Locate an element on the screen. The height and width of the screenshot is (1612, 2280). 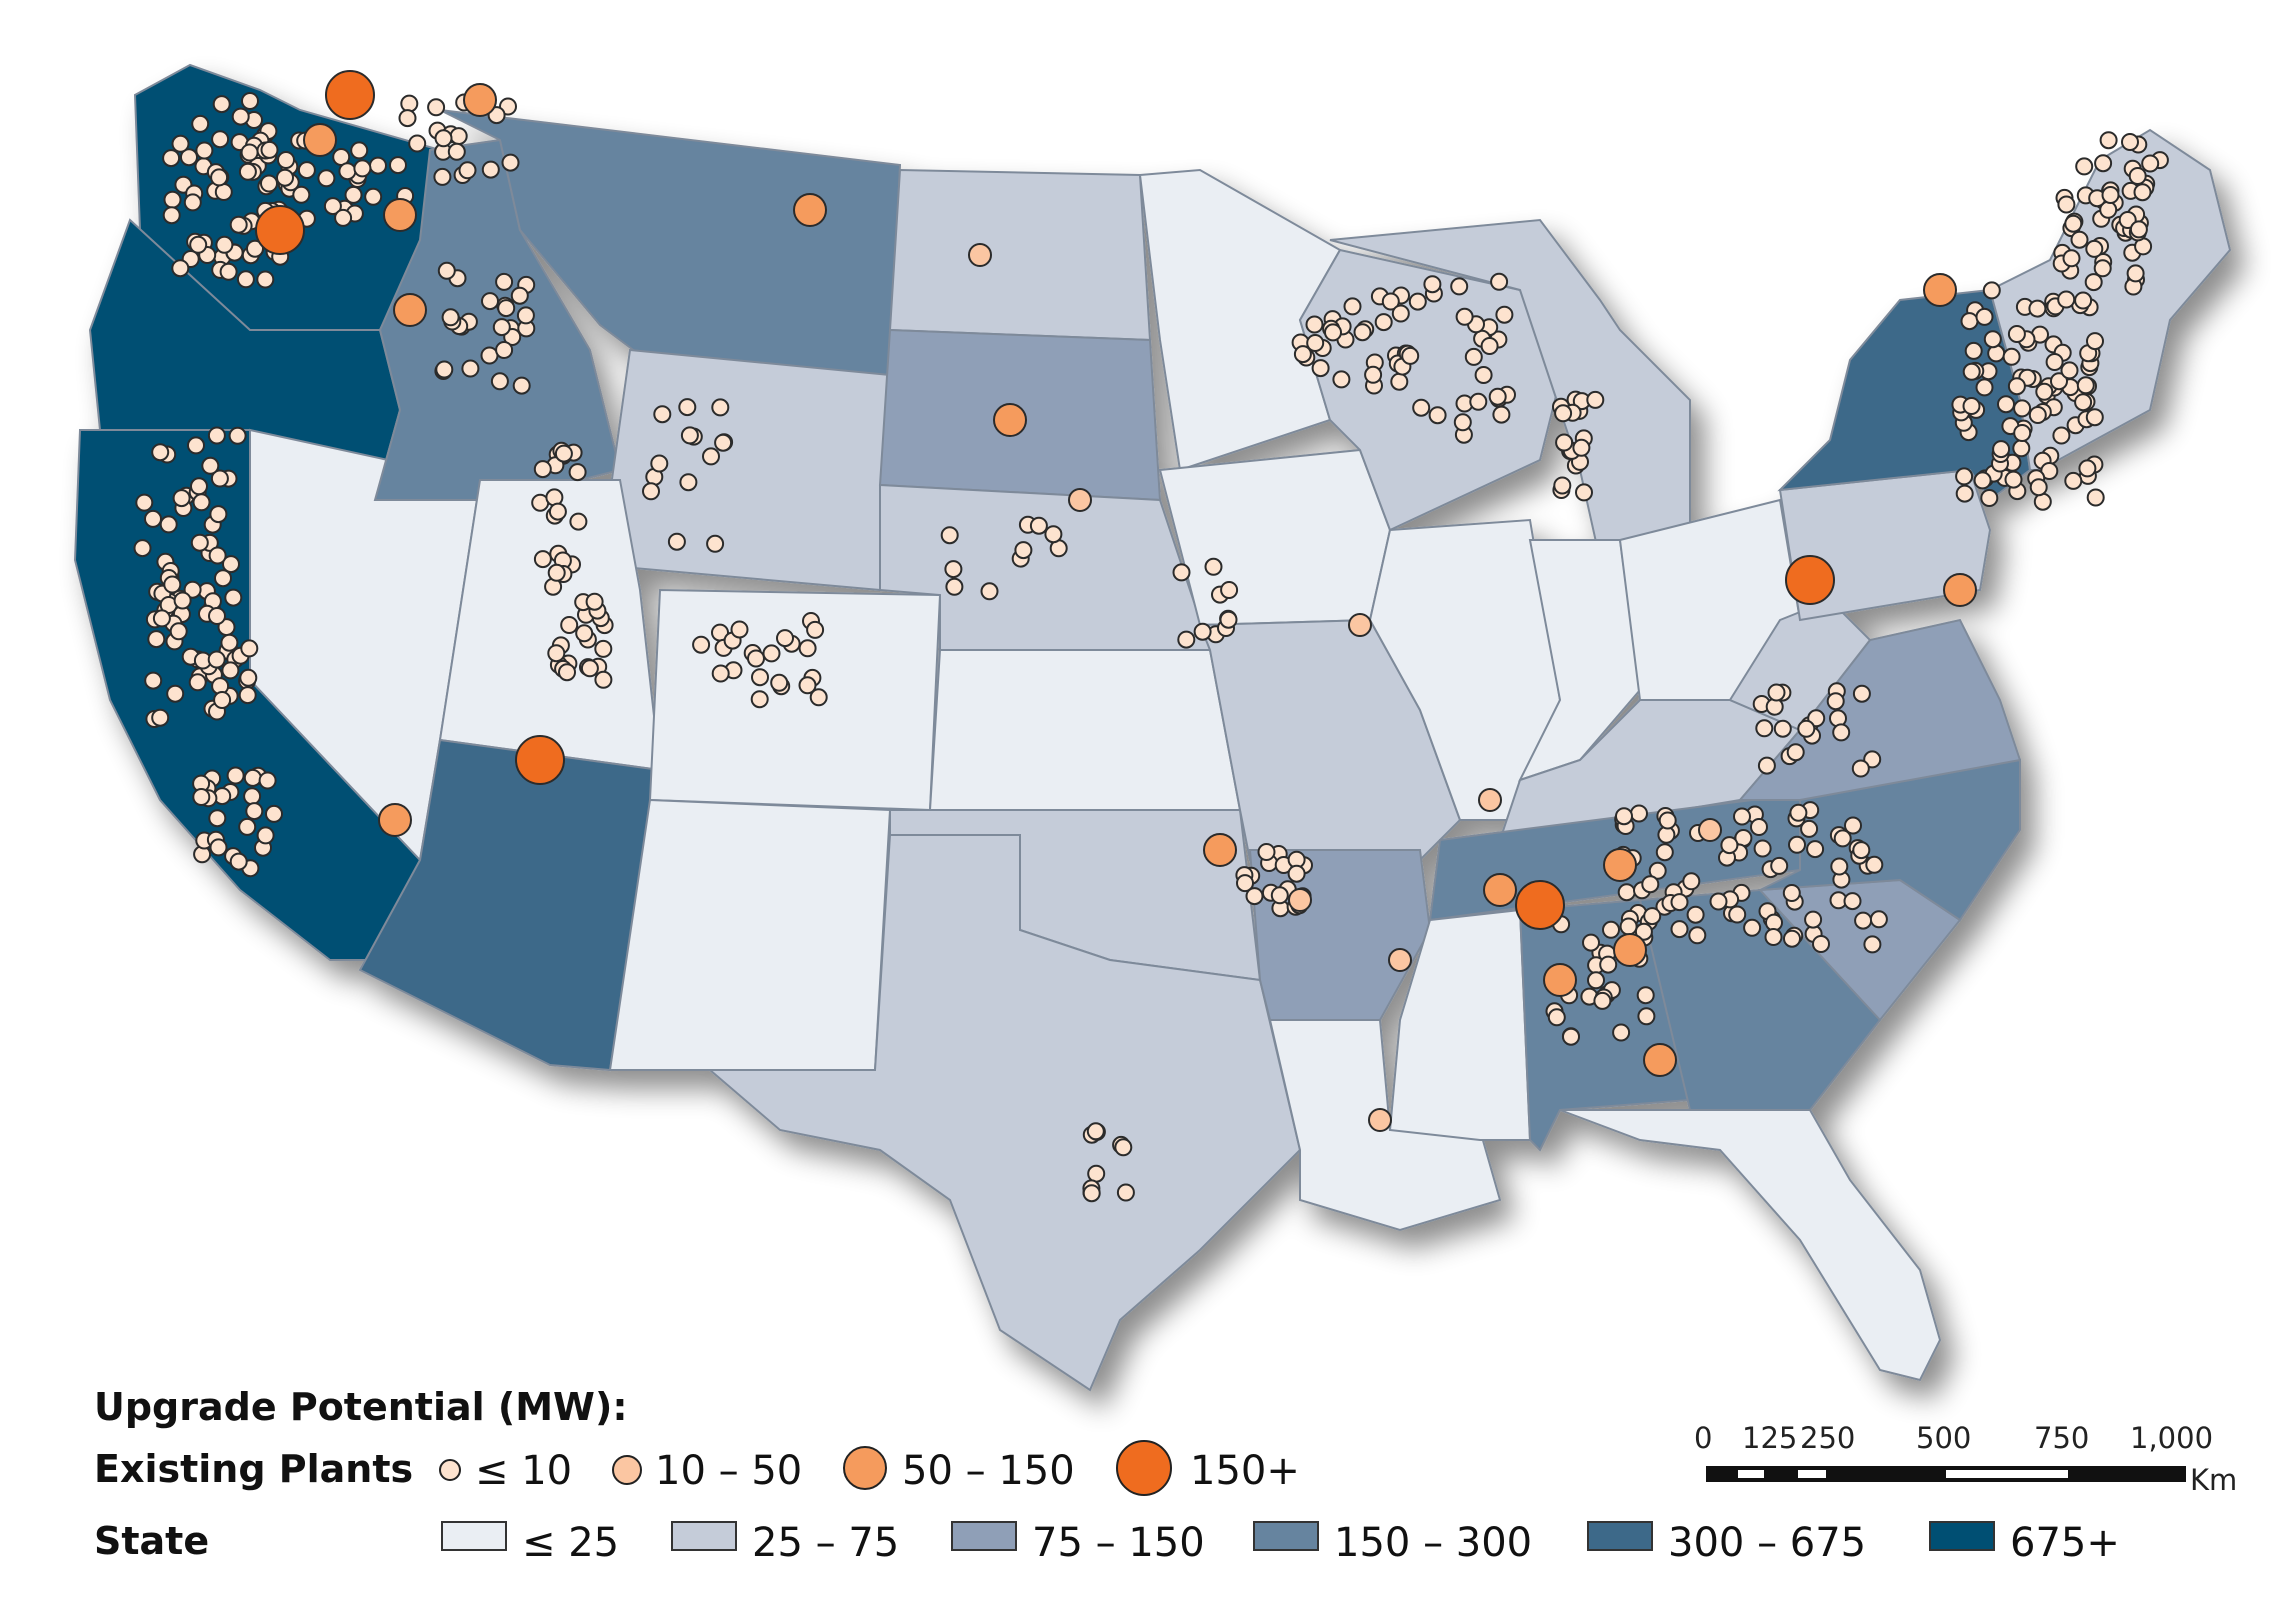
state-ar is located at coordinates (1340, 935).